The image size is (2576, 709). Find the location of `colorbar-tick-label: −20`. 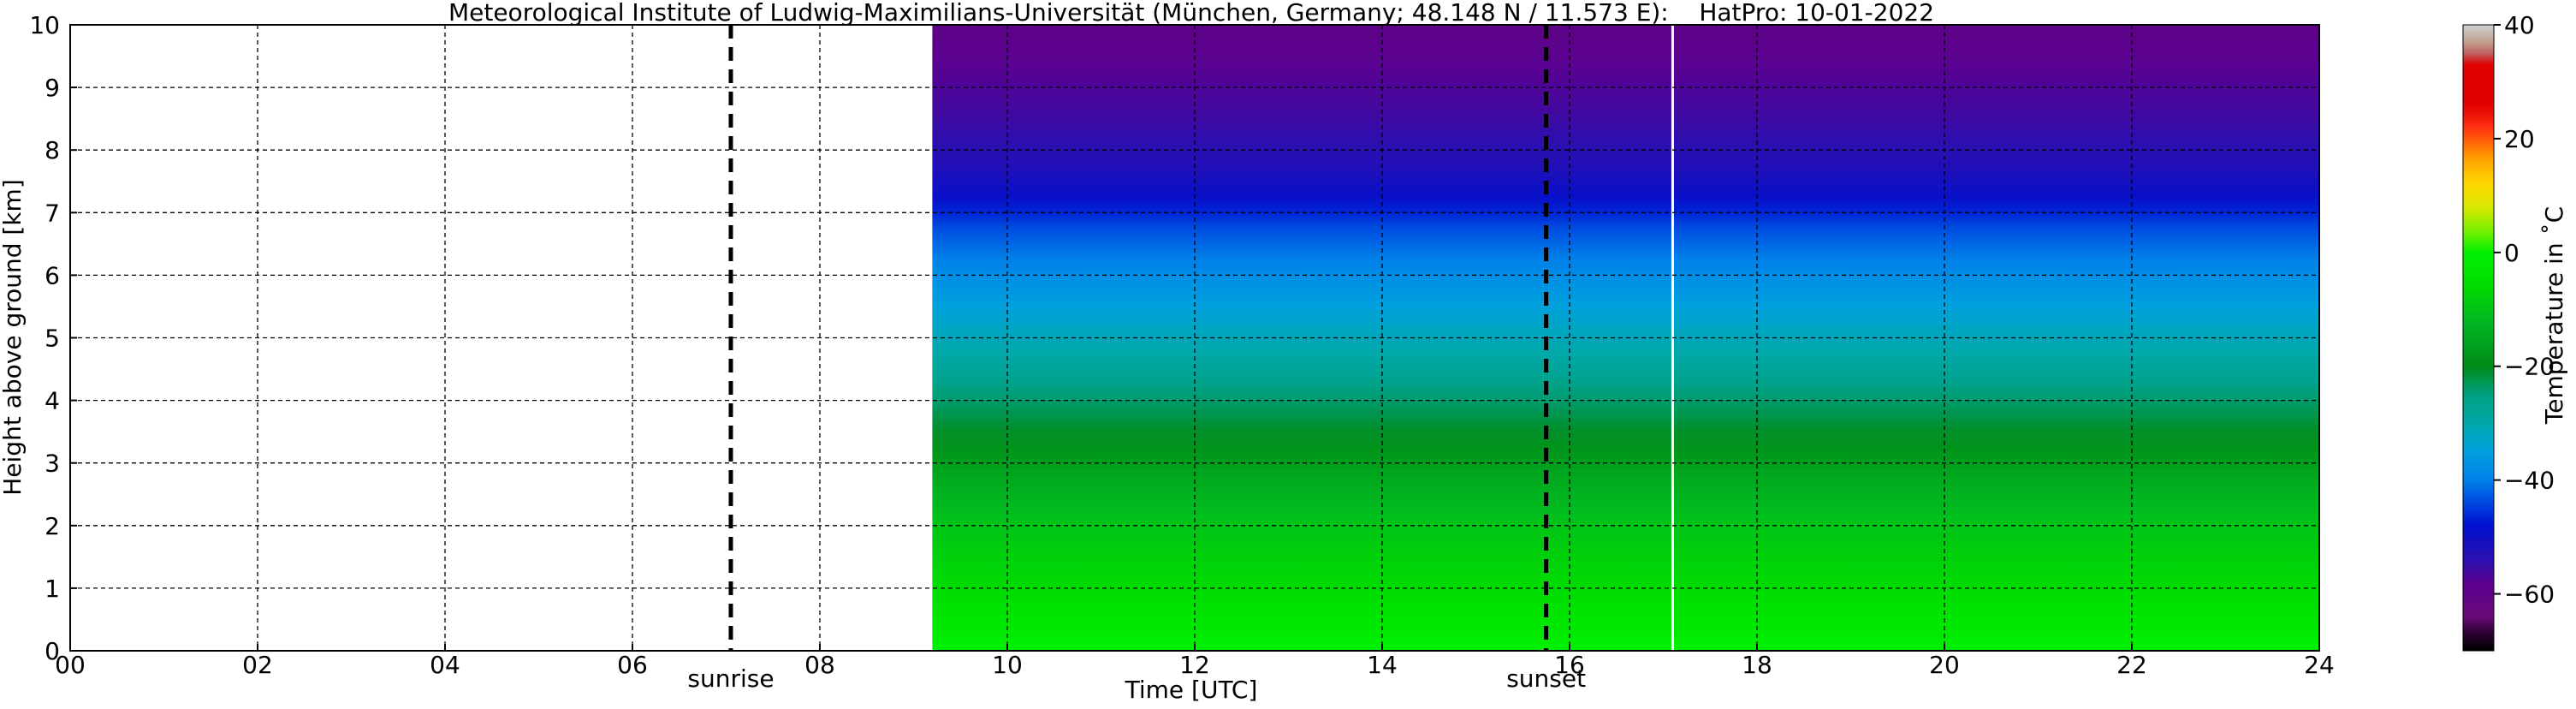

colorbar-tick-label: −20 is located at coordinates (2529, 367).